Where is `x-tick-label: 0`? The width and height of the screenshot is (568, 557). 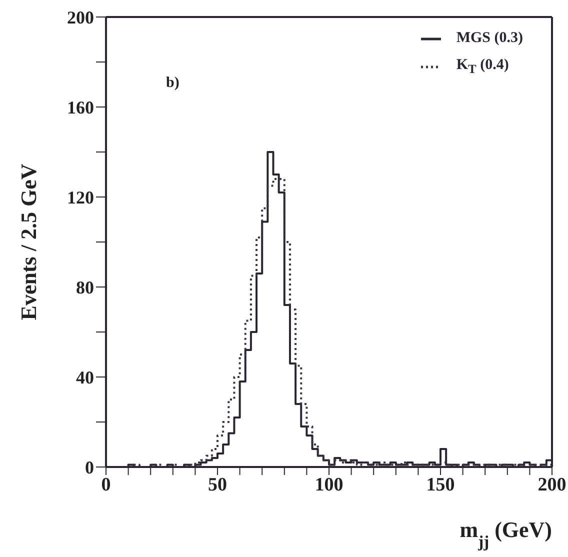
x-tick-label: 0 is located at coordinates (106, 485).